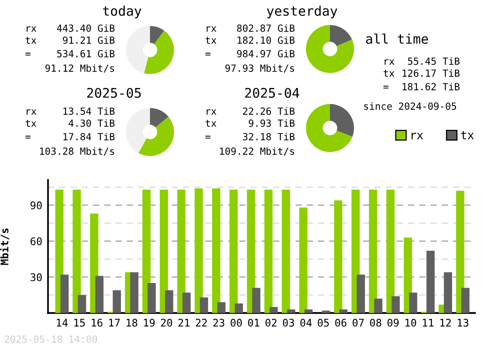 This screenshot has height=348, width=500. I want to click on text: 55.45 TiB, so click(434, 61).